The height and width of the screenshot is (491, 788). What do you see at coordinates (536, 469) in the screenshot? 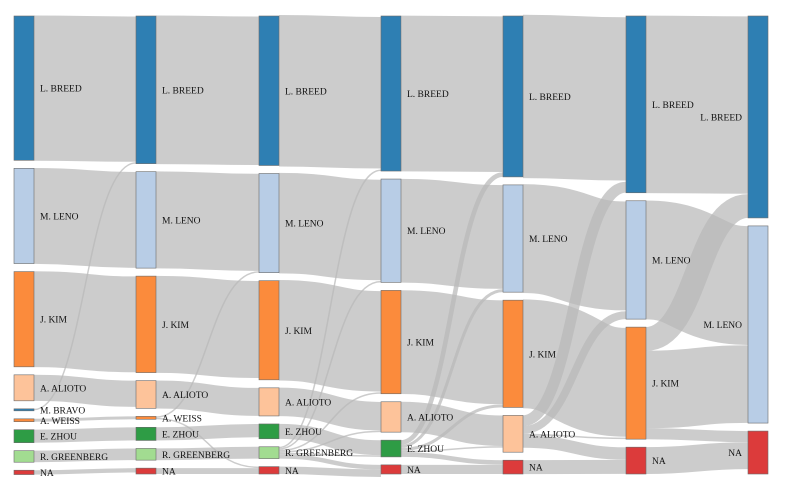
I see `label-na-round-5: NA` at bounding box center [536, 469].